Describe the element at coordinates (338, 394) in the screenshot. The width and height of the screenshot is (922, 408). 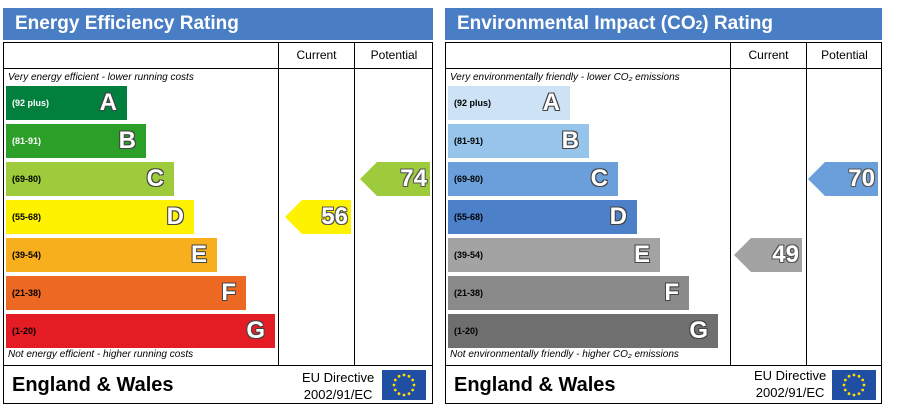
I see `ee-eu-directive-line2: 2002/91/EC` at that location.